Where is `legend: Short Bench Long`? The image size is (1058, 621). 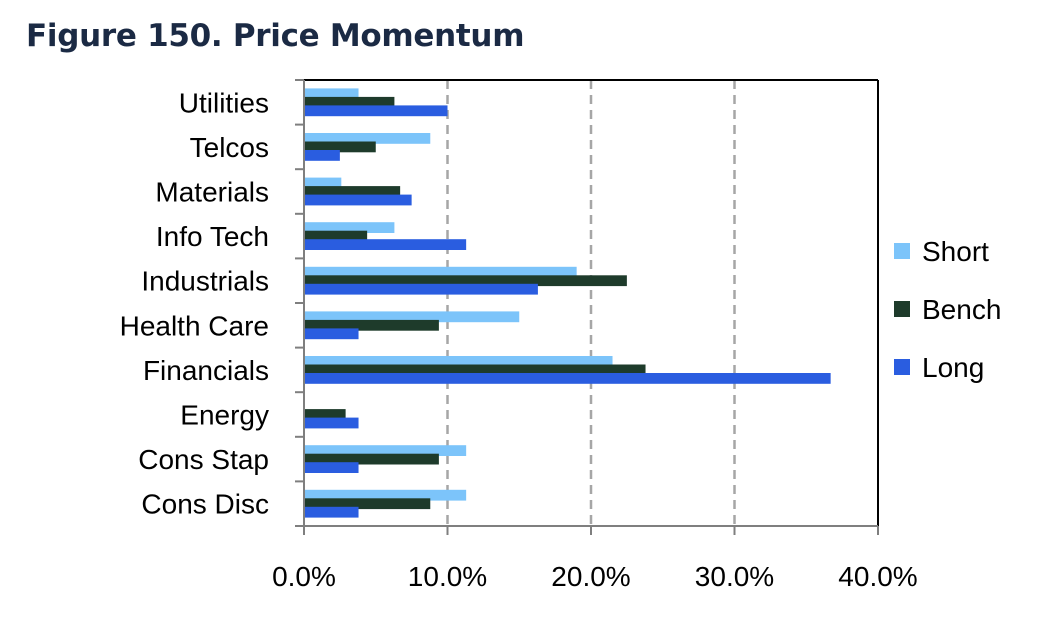 legend: Short Bench Long is located at coordinates (947, 309).